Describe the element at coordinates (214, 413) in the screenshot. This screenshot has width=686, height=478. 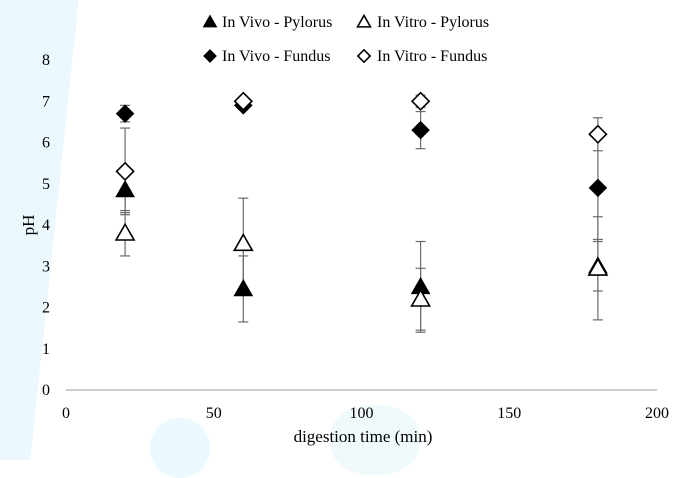
I see `x-tick-label: 50` at that location.